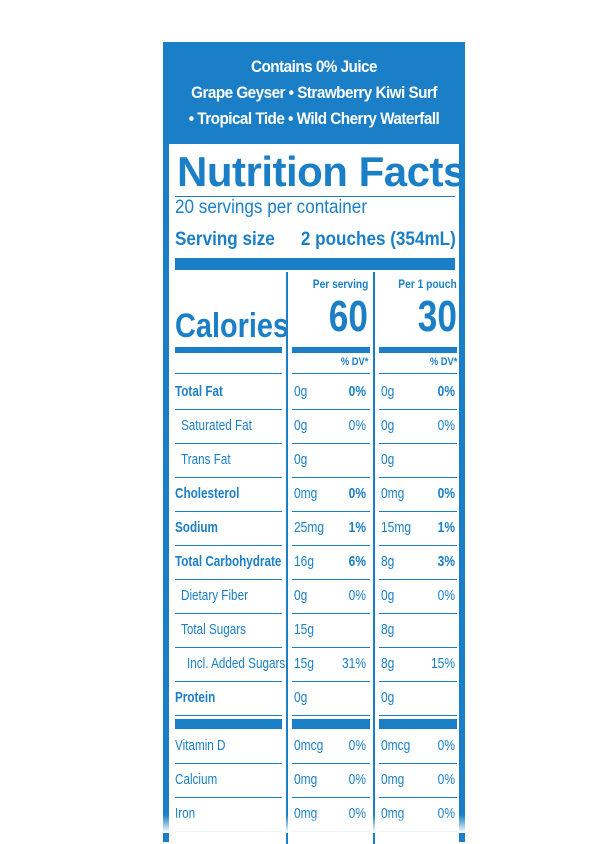 This screenshot has width=599, height=844. What do you see at coordinates (331, 350) in the screenshot?
I see `calories-rule-mid` at bounding box center [331, 350].